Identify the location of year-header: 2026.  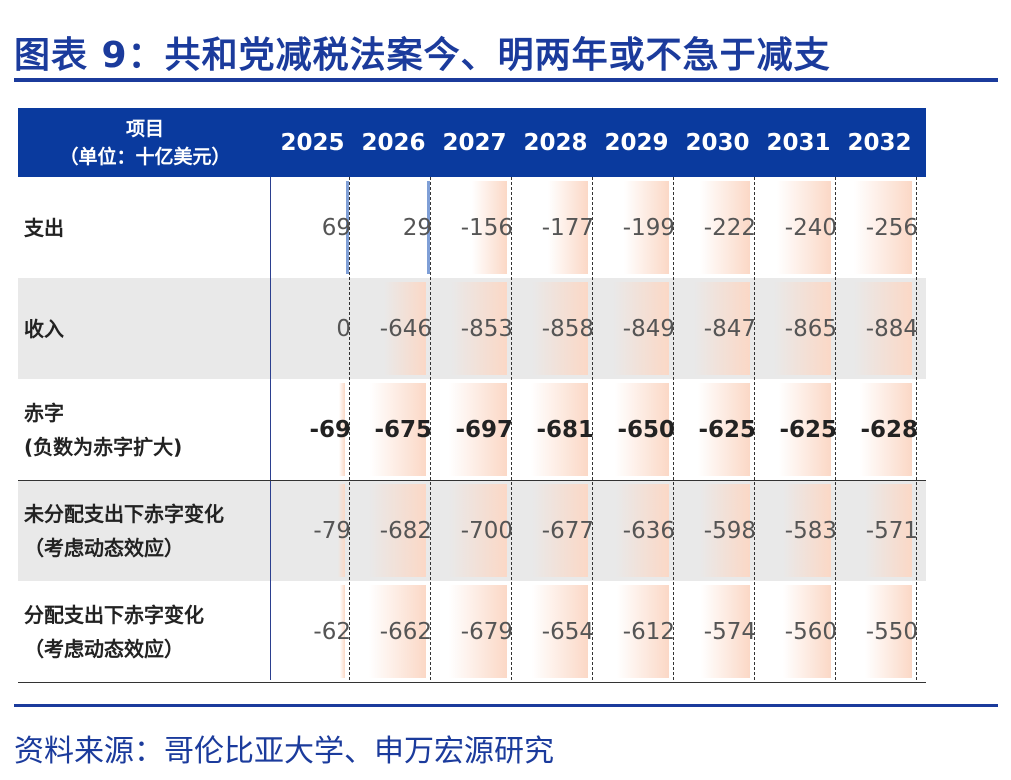
(393, 142).